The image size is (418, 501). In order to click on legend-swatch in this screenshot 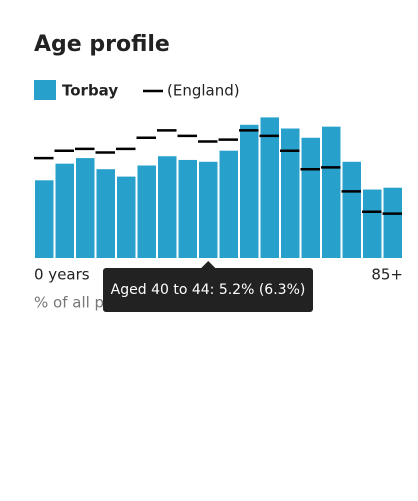, I will do `click(45, 90)`.